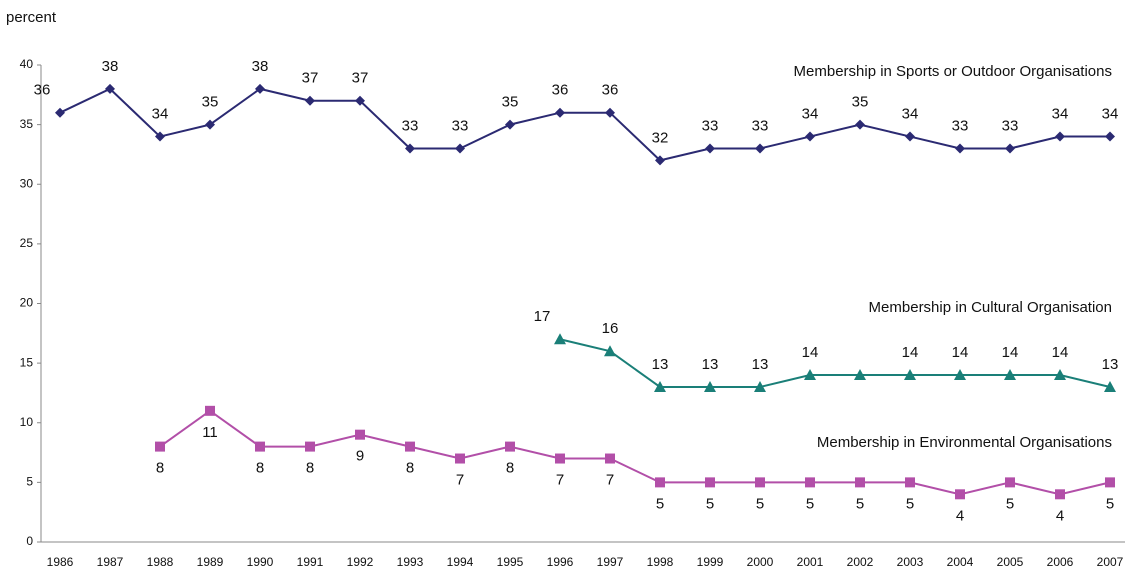  Describe the element at coordinates (27, 362) in the screenshot. I see `y-tick-label: 15` at that location.